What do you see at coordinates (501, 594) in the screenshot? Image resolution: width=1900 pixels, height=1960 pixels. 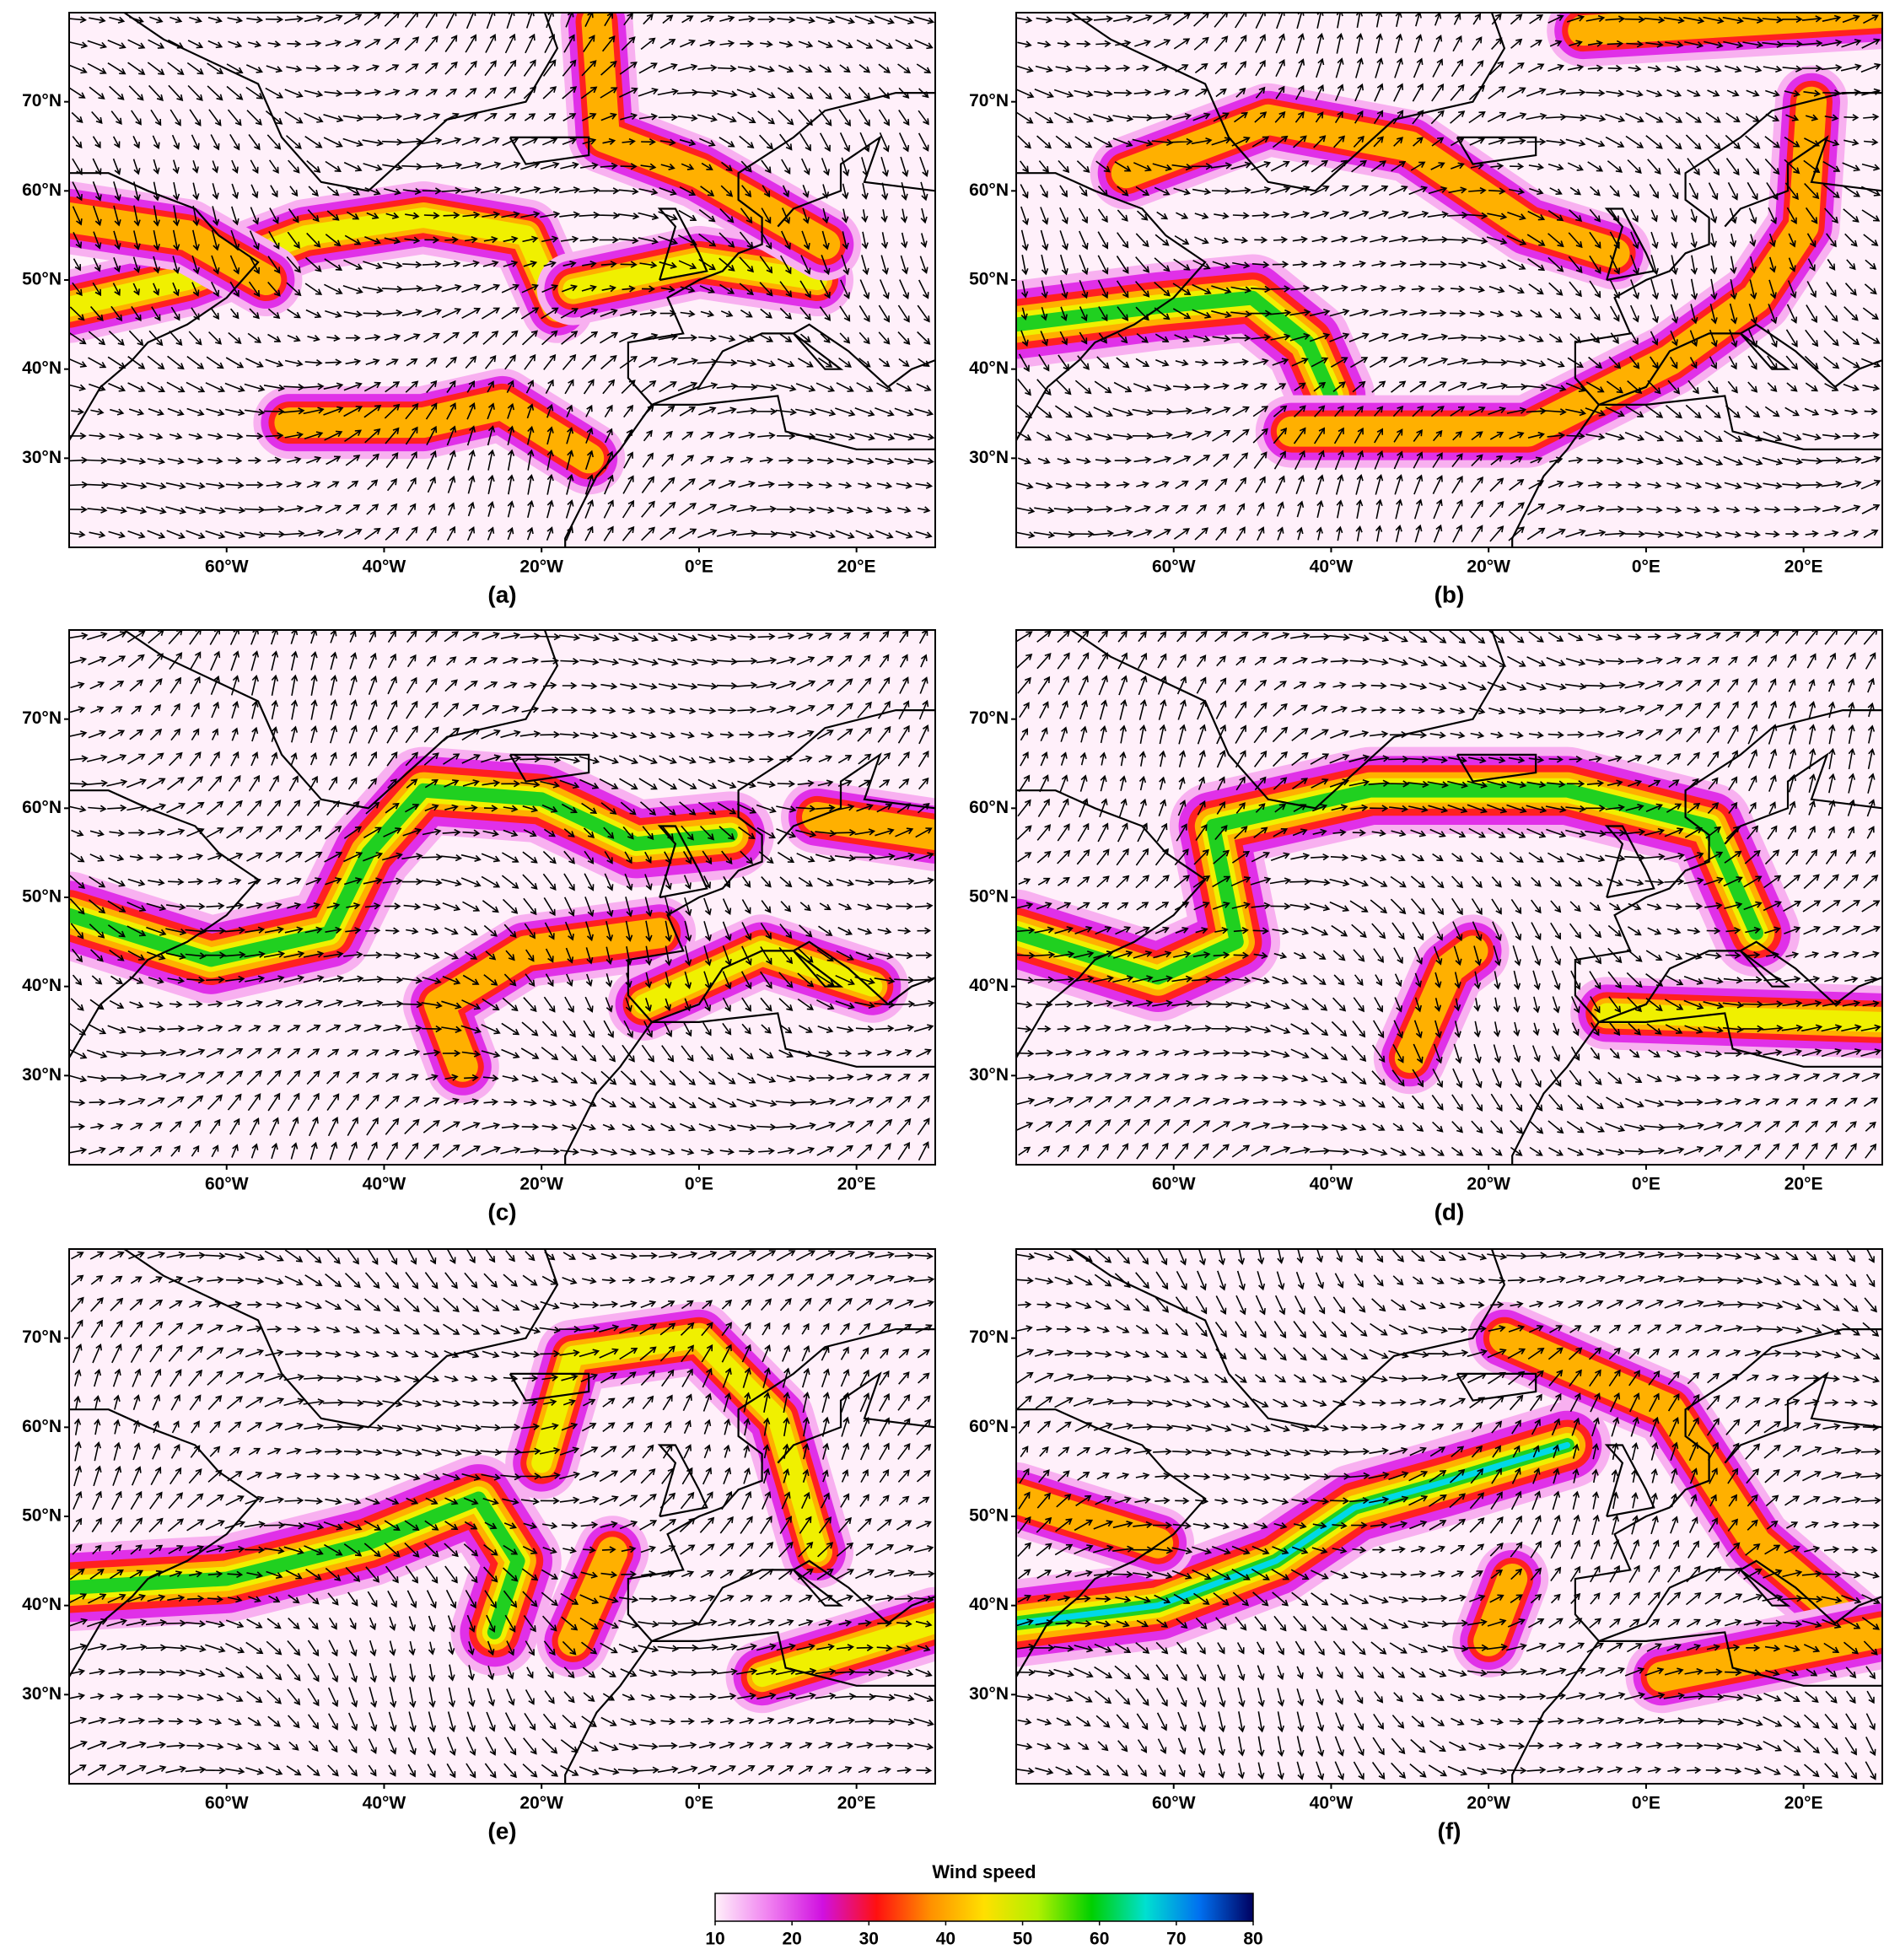 I see `panel-label: (a)` at bounding box center [501, 594].